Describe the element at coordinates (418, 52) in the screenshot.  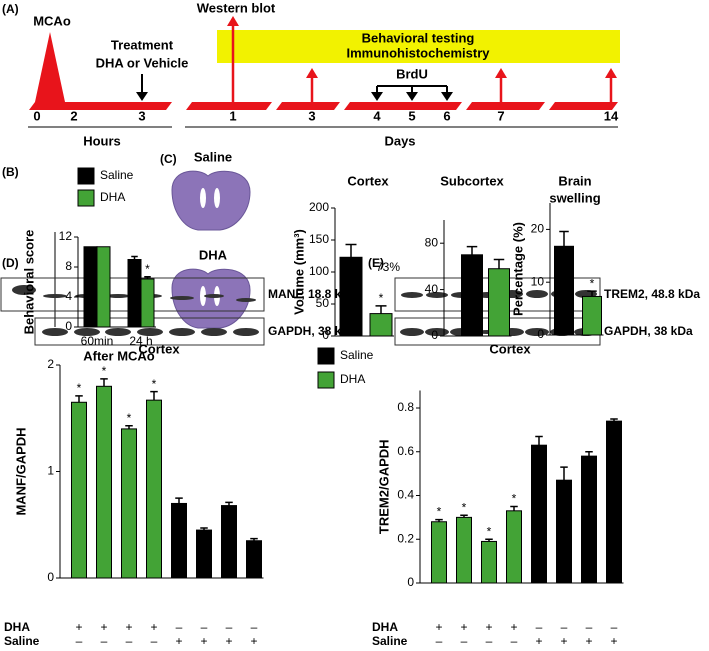
I see `event-label: Immunohistochemistry` at that location.